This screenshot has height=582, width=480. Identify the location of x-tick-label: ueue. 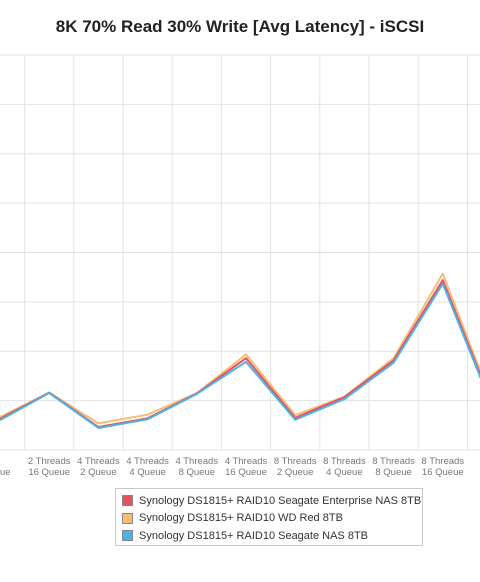
(5, 472).